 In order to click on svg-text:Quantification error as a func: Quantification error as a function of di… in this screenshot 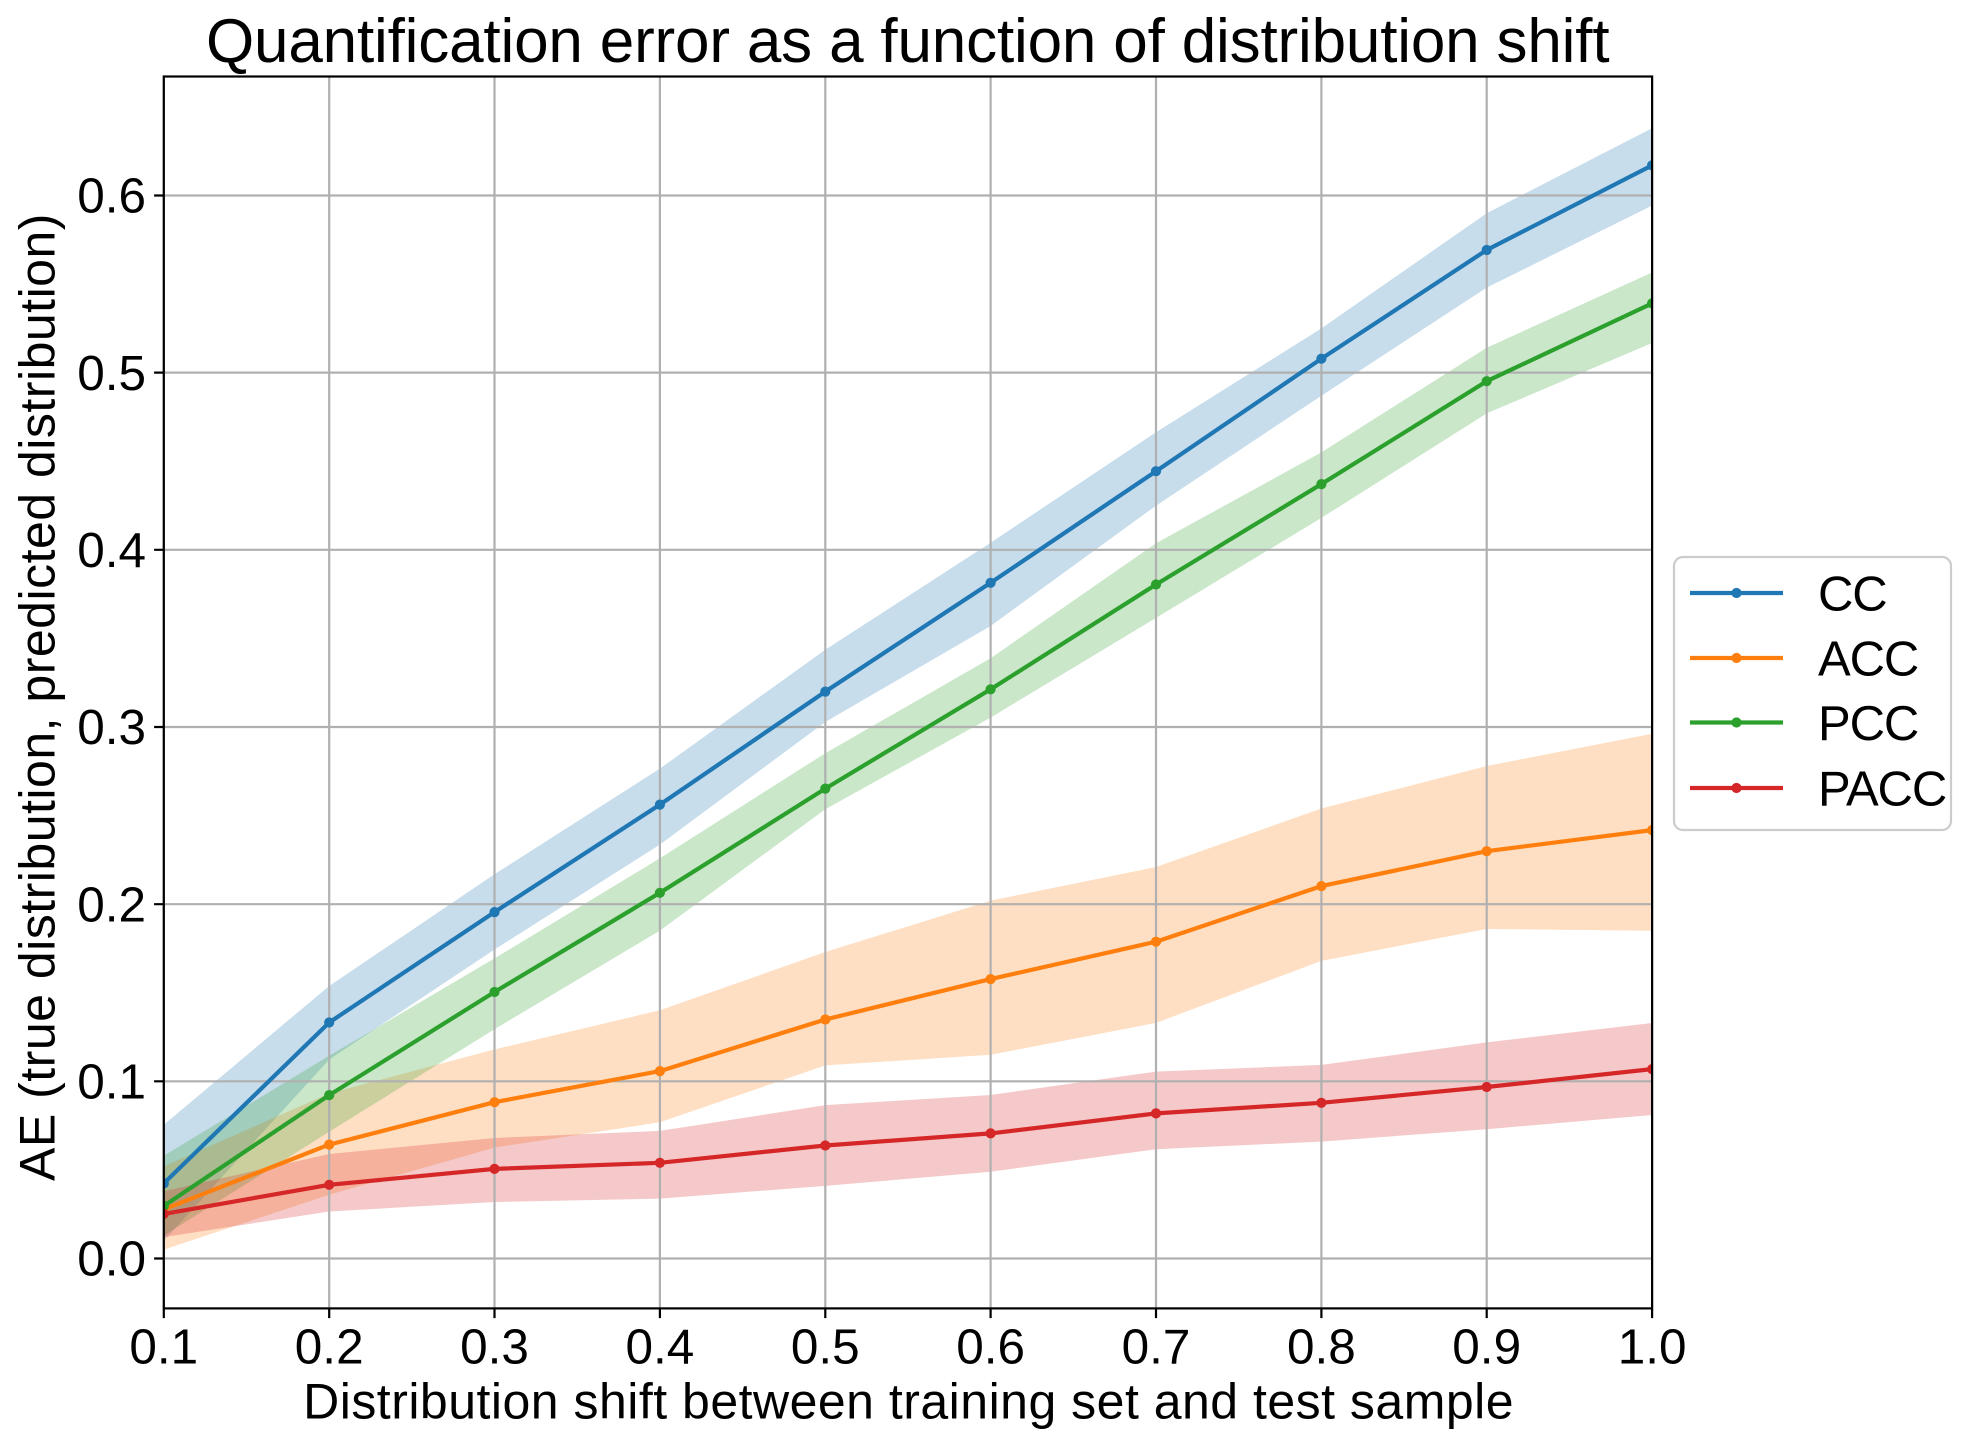, I will do `click(907, 41)`.